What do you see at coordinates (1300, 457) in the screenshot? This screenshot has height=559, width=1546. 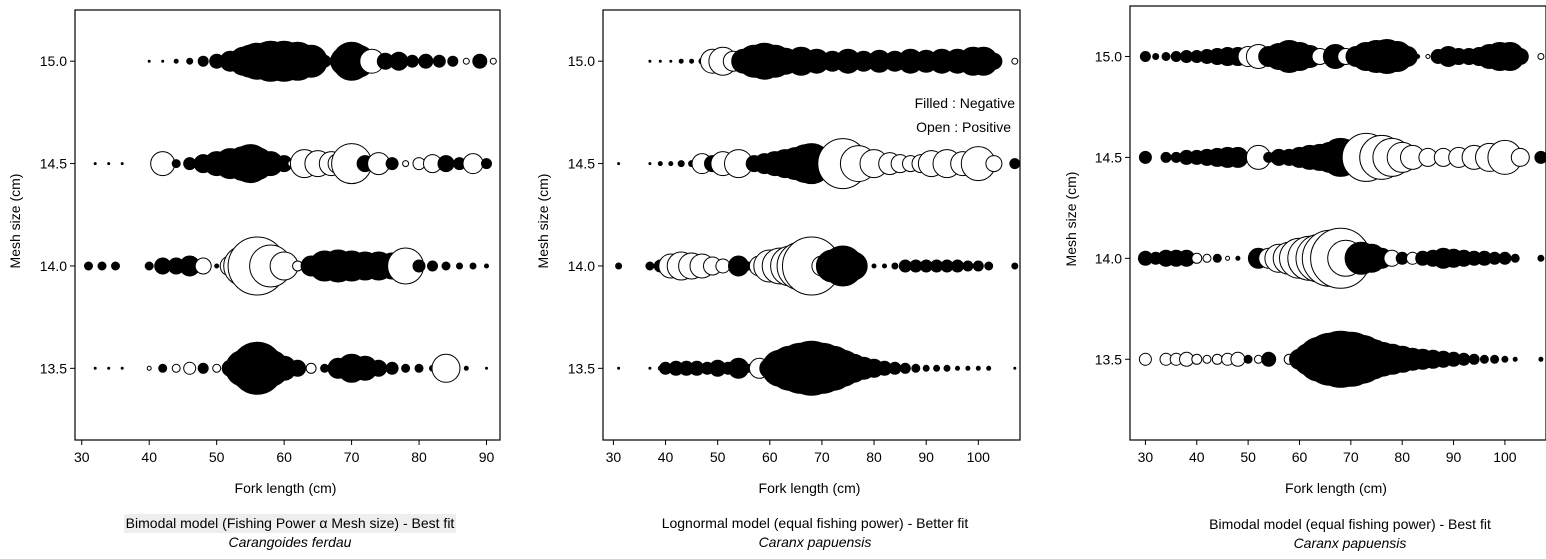 I see `x-tick-label: 60` at bounding box center [1300, 457].